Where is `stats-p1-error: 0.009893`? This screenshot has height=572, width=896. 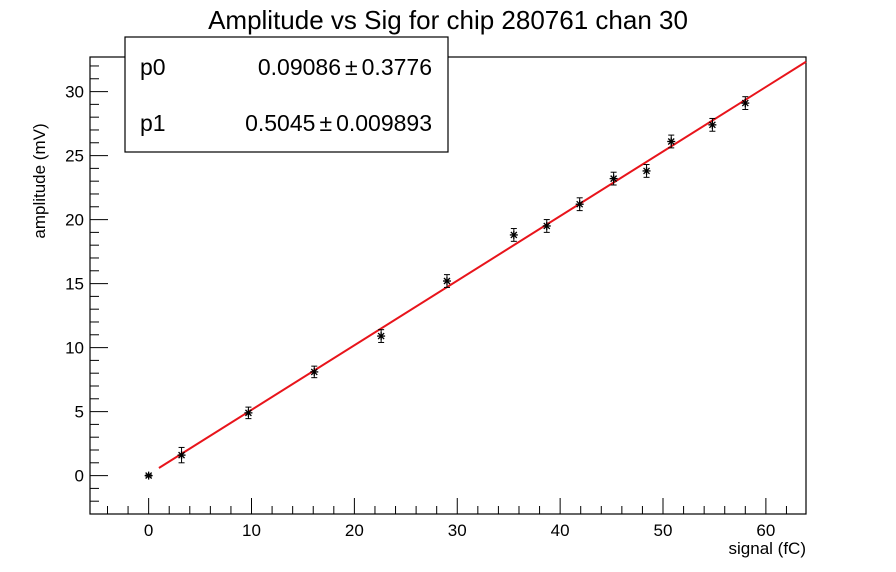
stats-p1-error: 0.009893 is located at coordinates (384, 123).